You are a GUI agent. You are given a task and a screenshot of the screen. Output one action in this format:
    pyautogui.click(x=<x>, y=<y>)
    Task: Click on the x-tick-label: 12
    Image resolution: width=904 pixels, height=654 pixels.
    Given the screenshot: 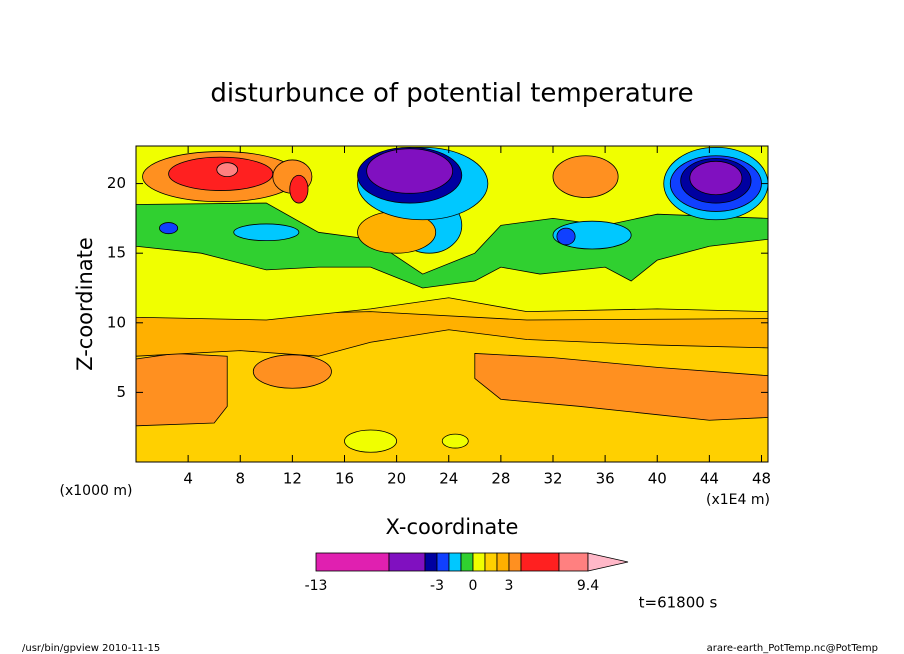 What is the action you would take?
    pyautogui.click(x=292, y=479)
    